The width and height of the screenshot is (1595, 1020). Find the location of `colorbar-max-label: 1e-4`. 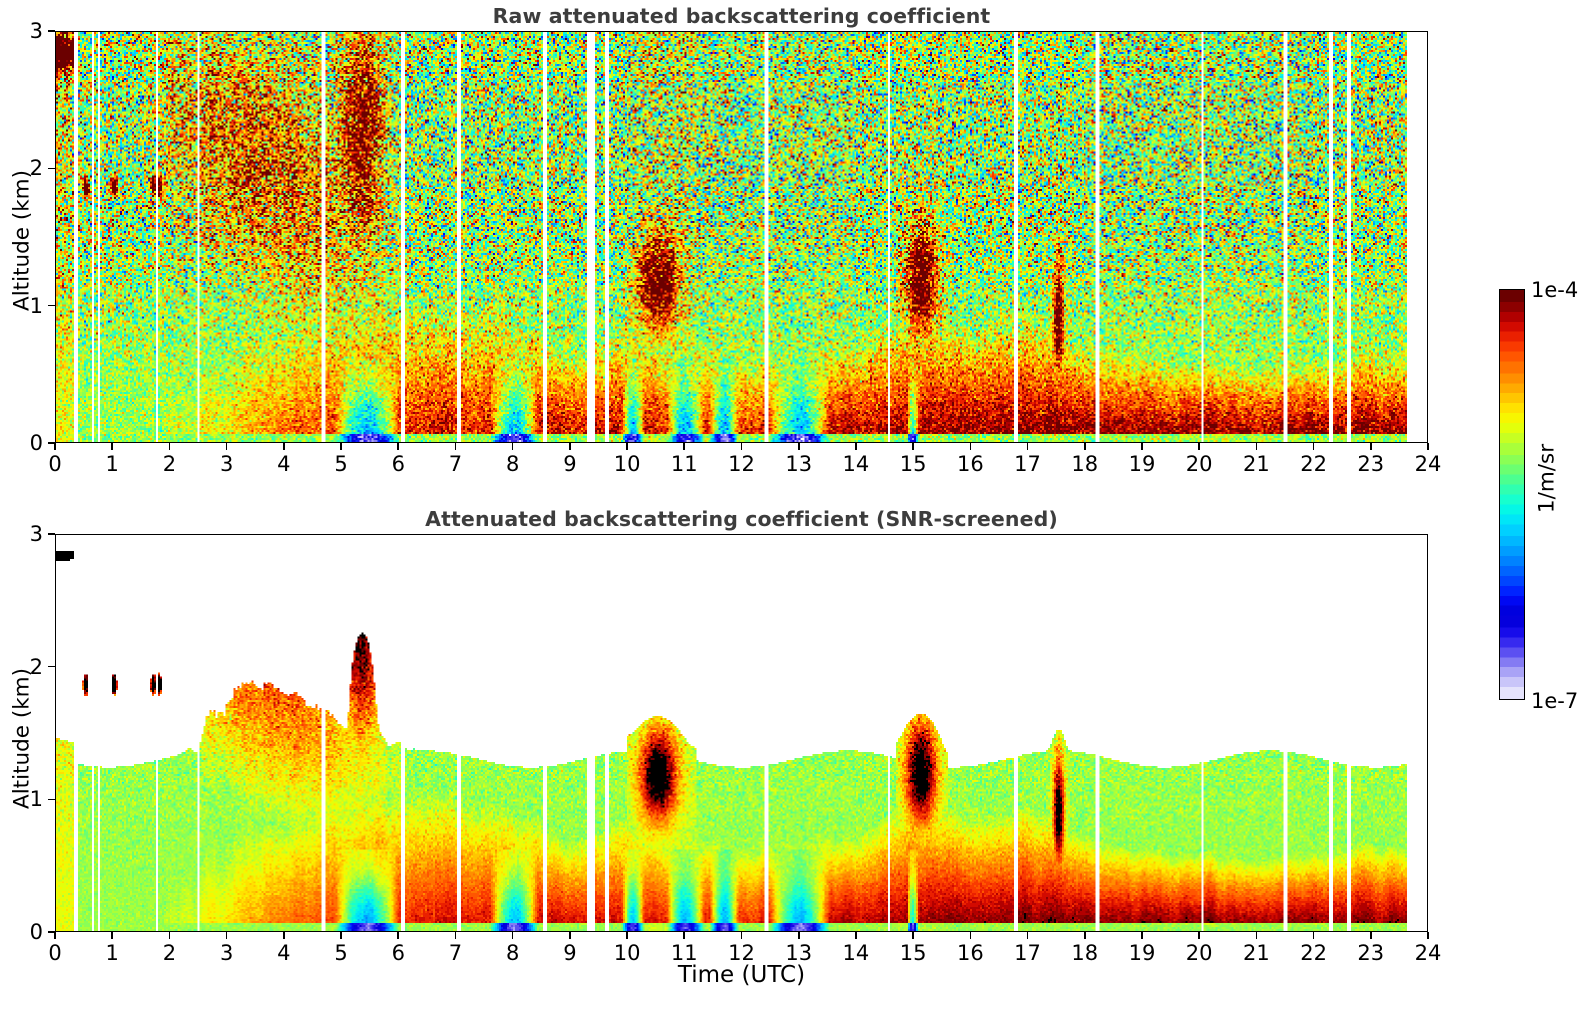

colorbar-max-label: 1e-4 is located at coordinates (1555, 290).